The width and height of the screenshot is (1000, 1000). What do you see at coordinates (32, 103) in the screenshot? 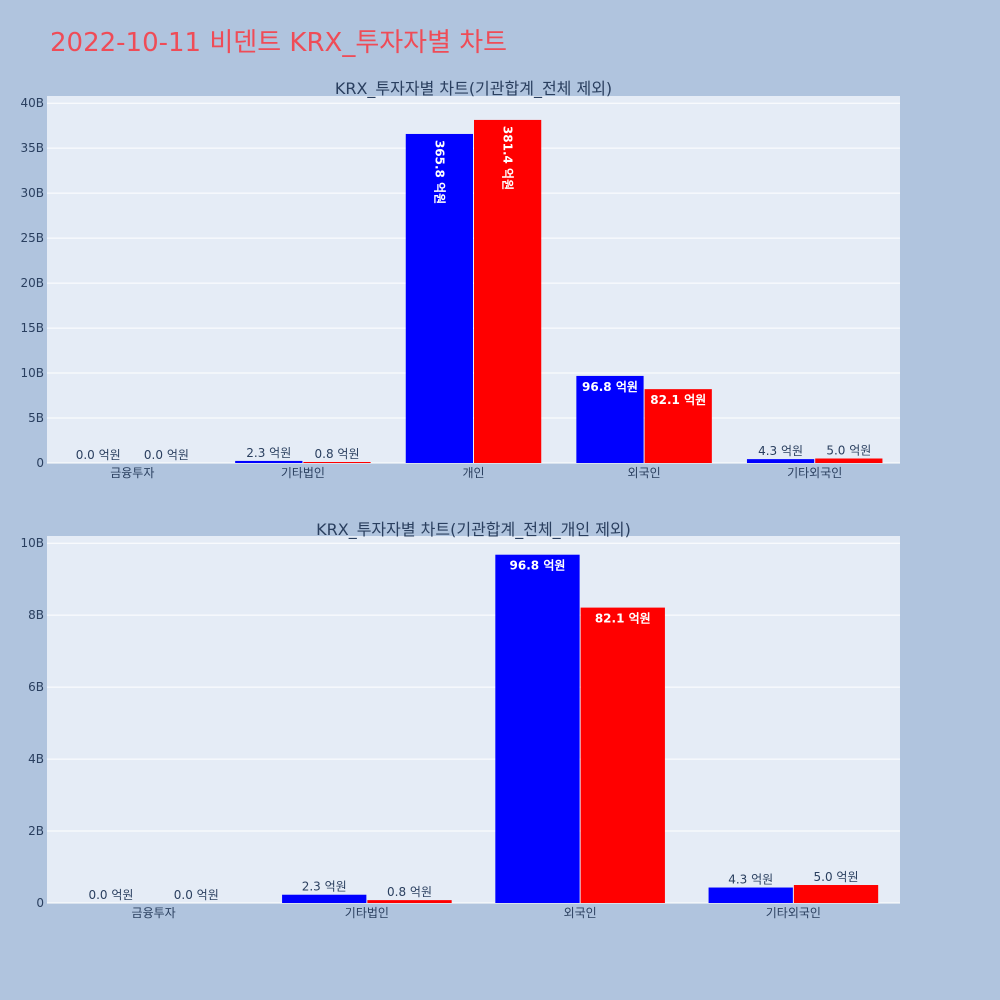
I see `y-tick-label: 40B` at bounding box center [32, 103].